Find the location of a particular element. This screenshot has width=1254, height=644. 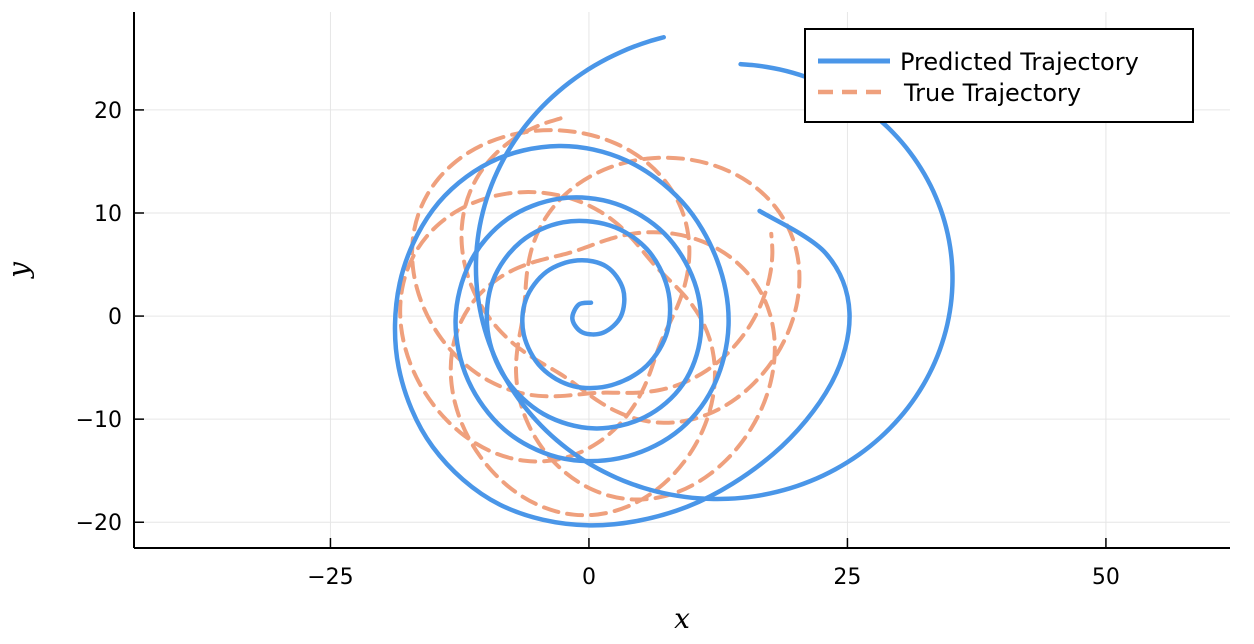

y-tick-label: 10 is located at coordinates (108, 214).